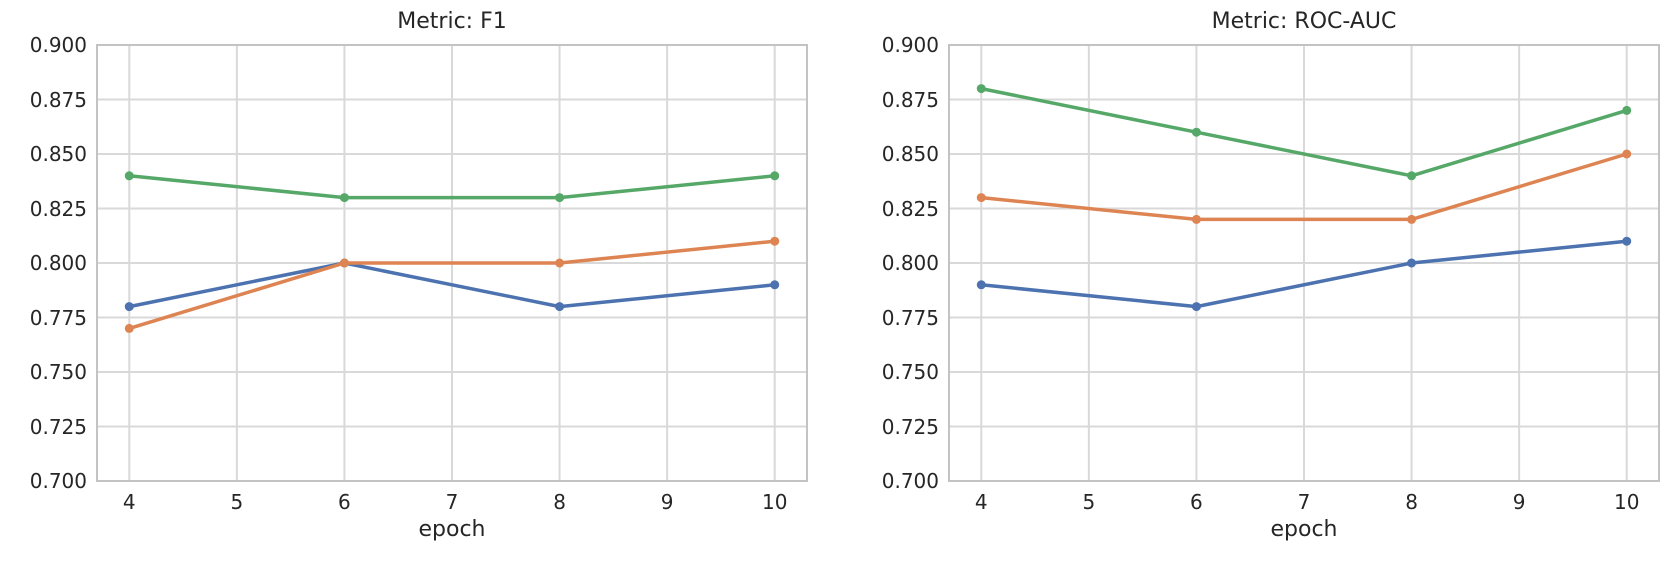 The width and height of the screenshot is (1673, 565). What do you see at coordinates (1304, 21) in the screenshot?
I see `chart-title: Metric: ROC-AUC` at bounding box center [1304, 21].